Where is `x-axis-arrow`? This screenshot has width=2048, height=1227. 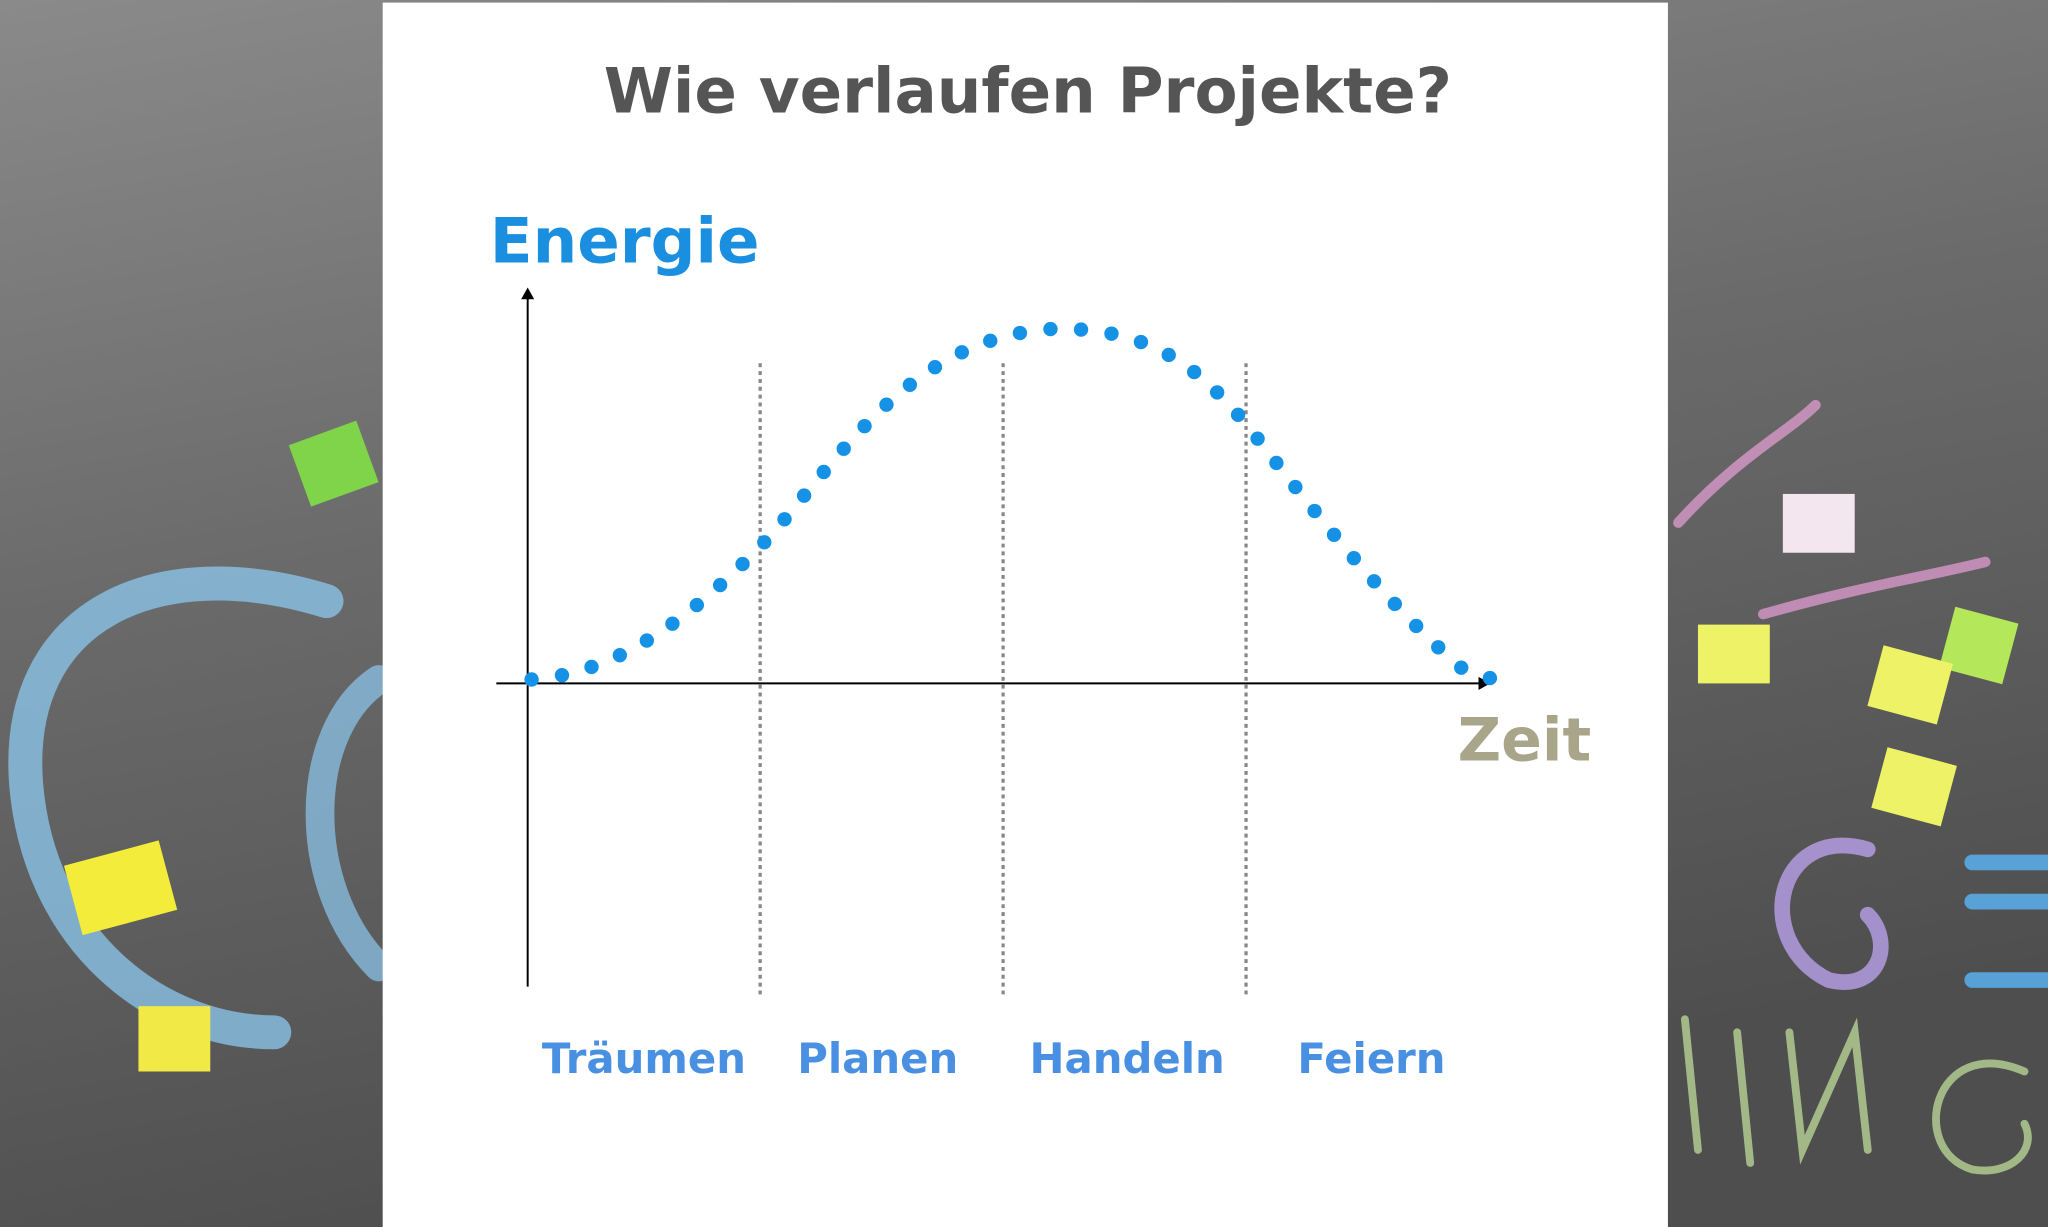 x-axis-arrow is located at coordinates (1484, 683).